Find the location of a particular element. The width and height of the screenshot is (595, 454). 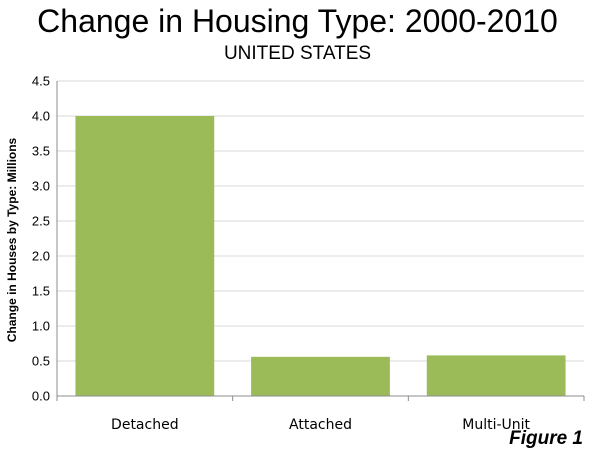

bar-detached is located at coordinates (145, 256).